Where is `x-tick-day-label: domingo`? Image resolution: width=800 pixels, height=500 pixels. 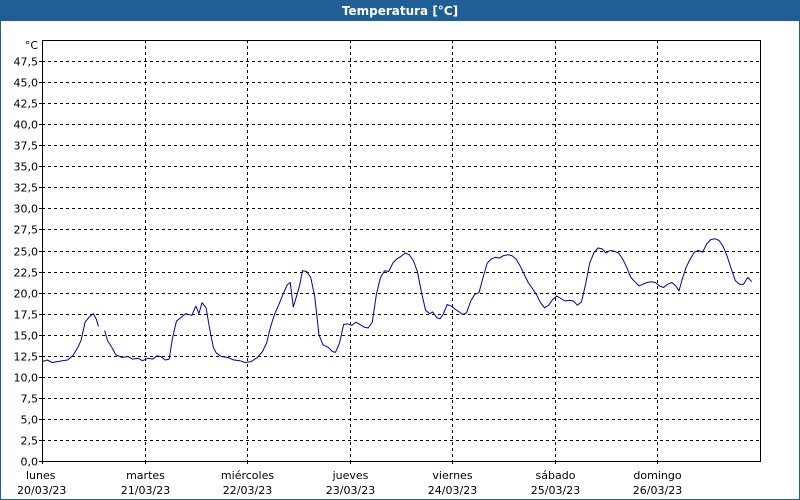 x-tick-day-label: domingo is located at coordinates (657, 475).